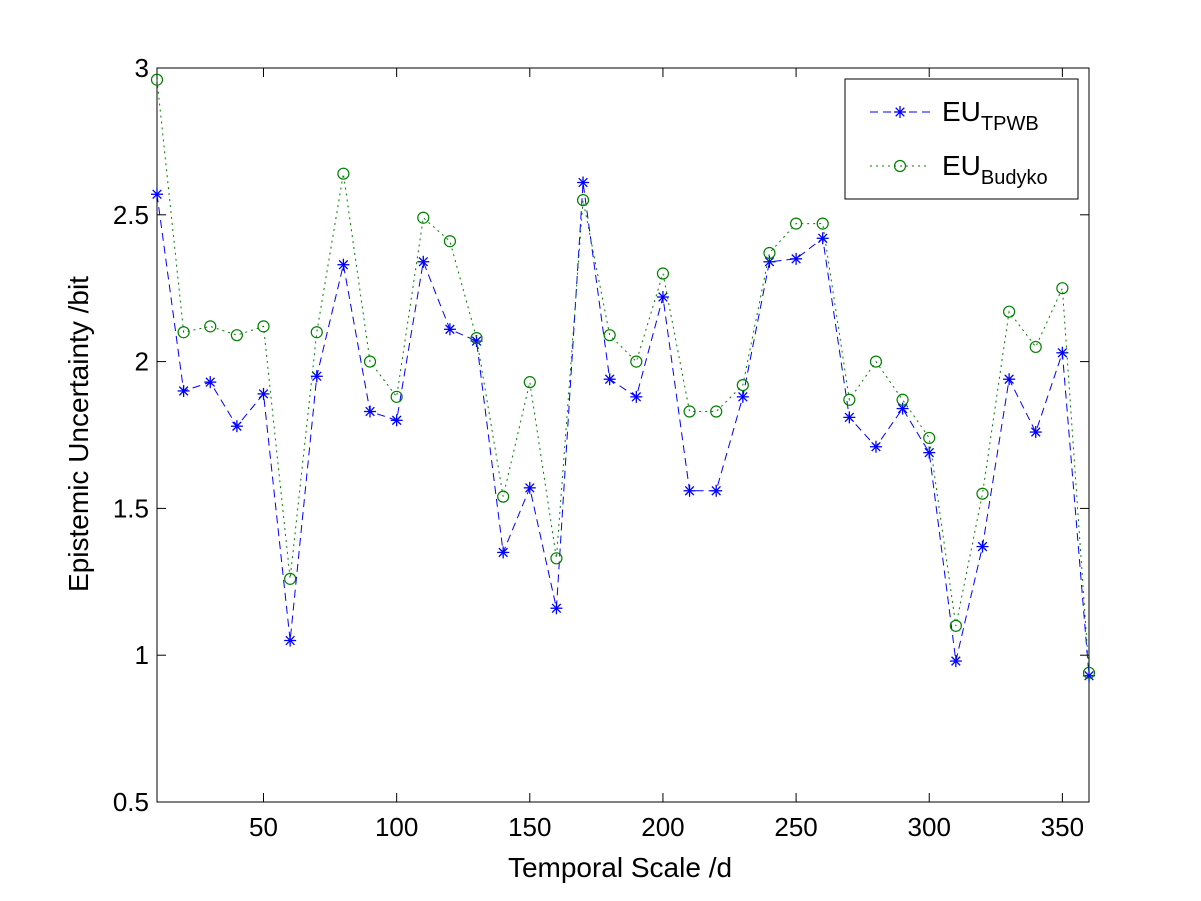 The height and width of the screenshot is (901, 1201). I want to click on legend-label-budyko-main: EU, so click(961, 165).